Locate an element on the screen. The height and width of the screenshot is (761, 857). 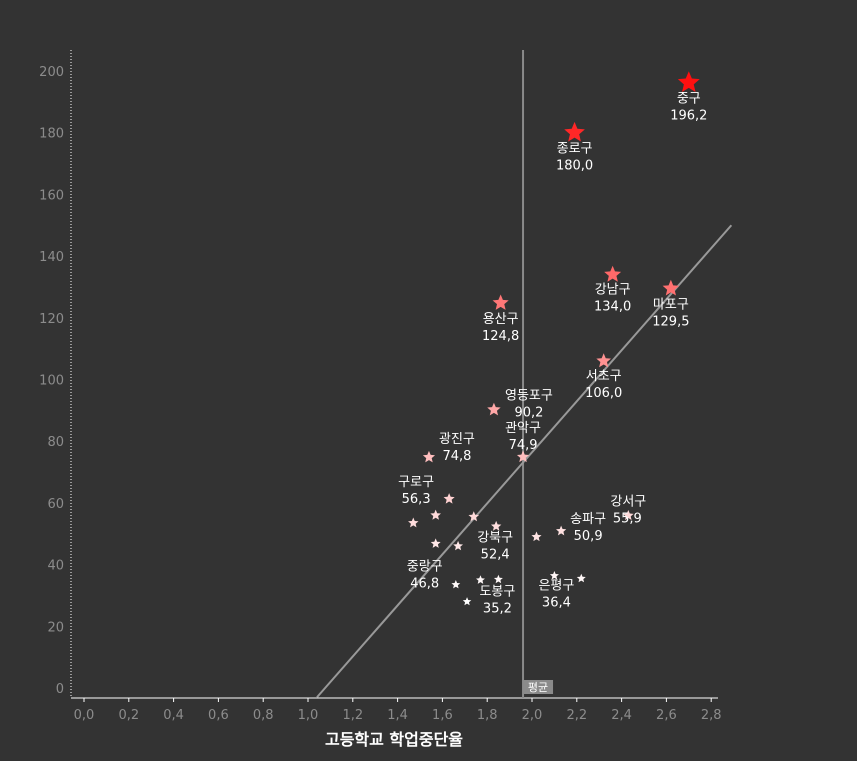
y-tick-label: 60 is located at coordinates (55, 504).